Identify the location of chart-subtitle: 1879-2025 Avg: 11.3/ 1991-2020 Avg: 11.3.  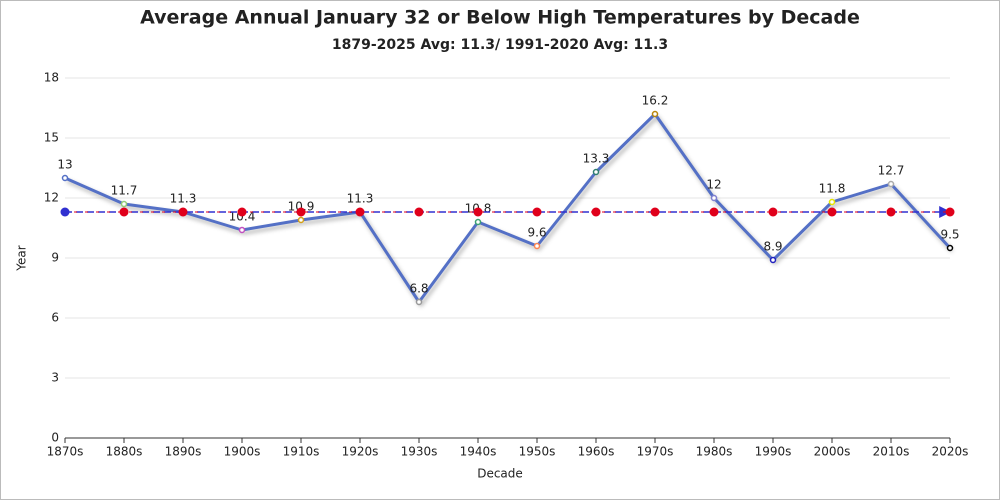
(500, 45).